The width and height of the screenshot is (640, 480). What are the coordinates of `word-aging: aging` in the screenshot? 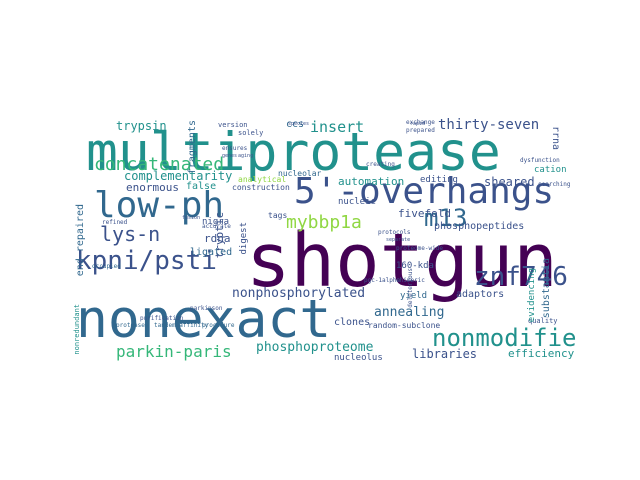 It's located at (246, 156).